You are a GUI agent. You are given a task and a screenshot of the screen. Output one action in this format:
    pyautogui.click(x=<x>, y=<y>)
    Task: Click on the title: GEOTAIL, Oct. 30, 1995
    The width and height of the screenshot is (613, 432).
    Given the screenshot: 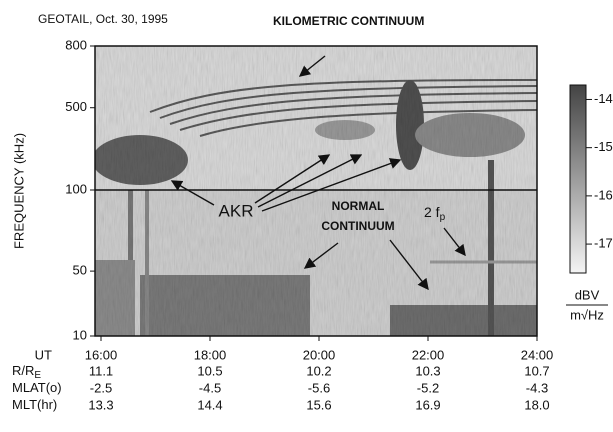 What is the action you would take?
    pyautogui.click(x=103, y=19)
    